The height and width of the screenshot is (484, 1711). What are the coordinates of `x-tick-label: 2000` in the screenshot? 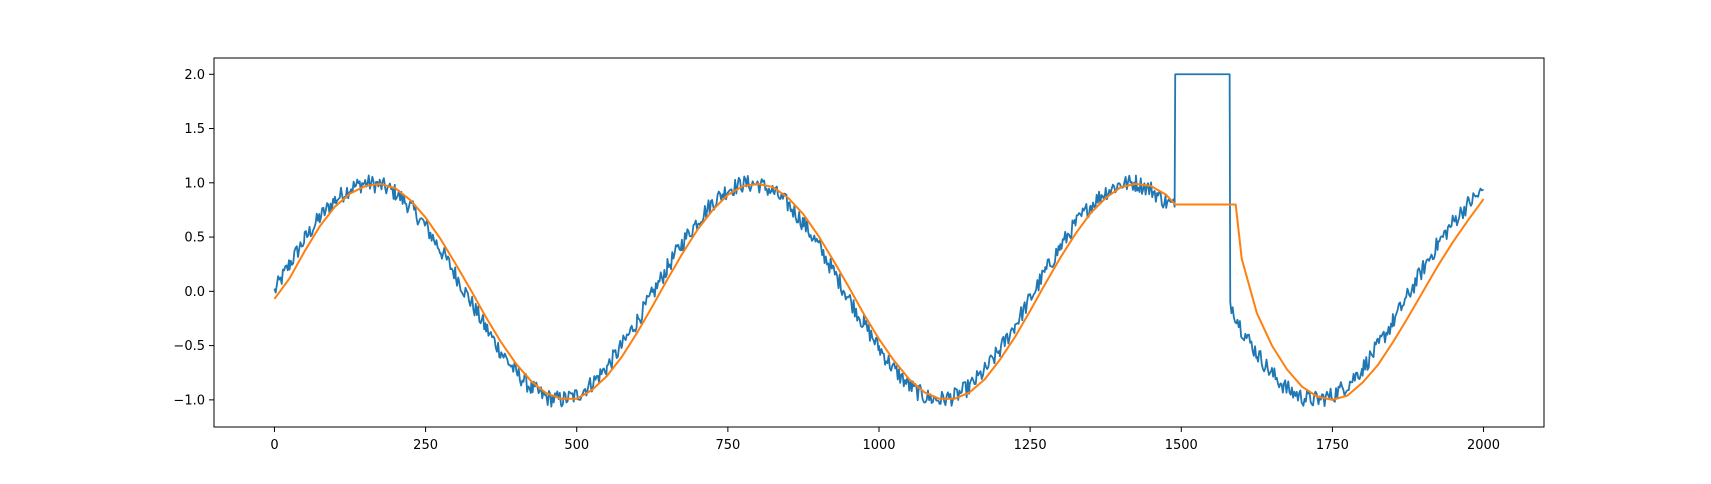 It's located at (1483, 445).